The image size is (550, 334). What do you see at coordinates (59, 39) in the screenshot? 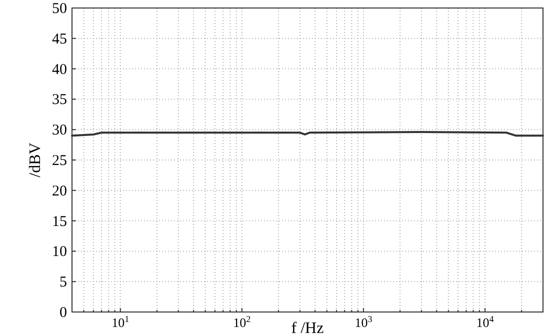
I see `y-tick-label: 45` at bounding box center [59, 39].